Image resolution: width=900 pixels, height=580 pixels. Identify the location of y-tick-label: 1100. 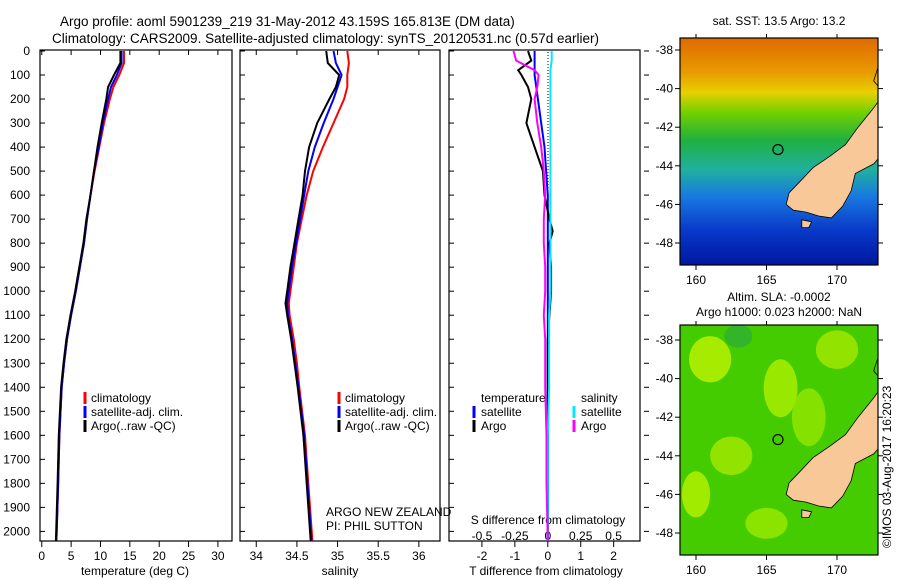
(17, 315).